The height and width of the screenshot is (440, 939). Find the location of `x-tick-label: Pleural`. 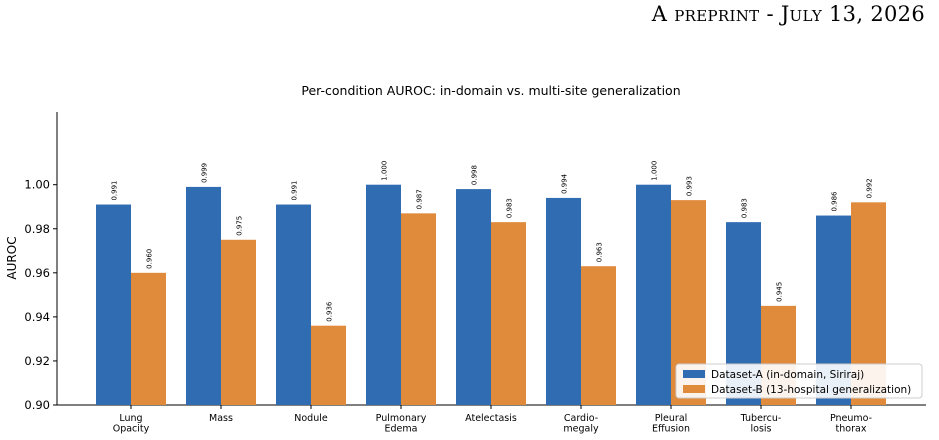

x-tick-label: Pleural is located at coordinates (671, 418).